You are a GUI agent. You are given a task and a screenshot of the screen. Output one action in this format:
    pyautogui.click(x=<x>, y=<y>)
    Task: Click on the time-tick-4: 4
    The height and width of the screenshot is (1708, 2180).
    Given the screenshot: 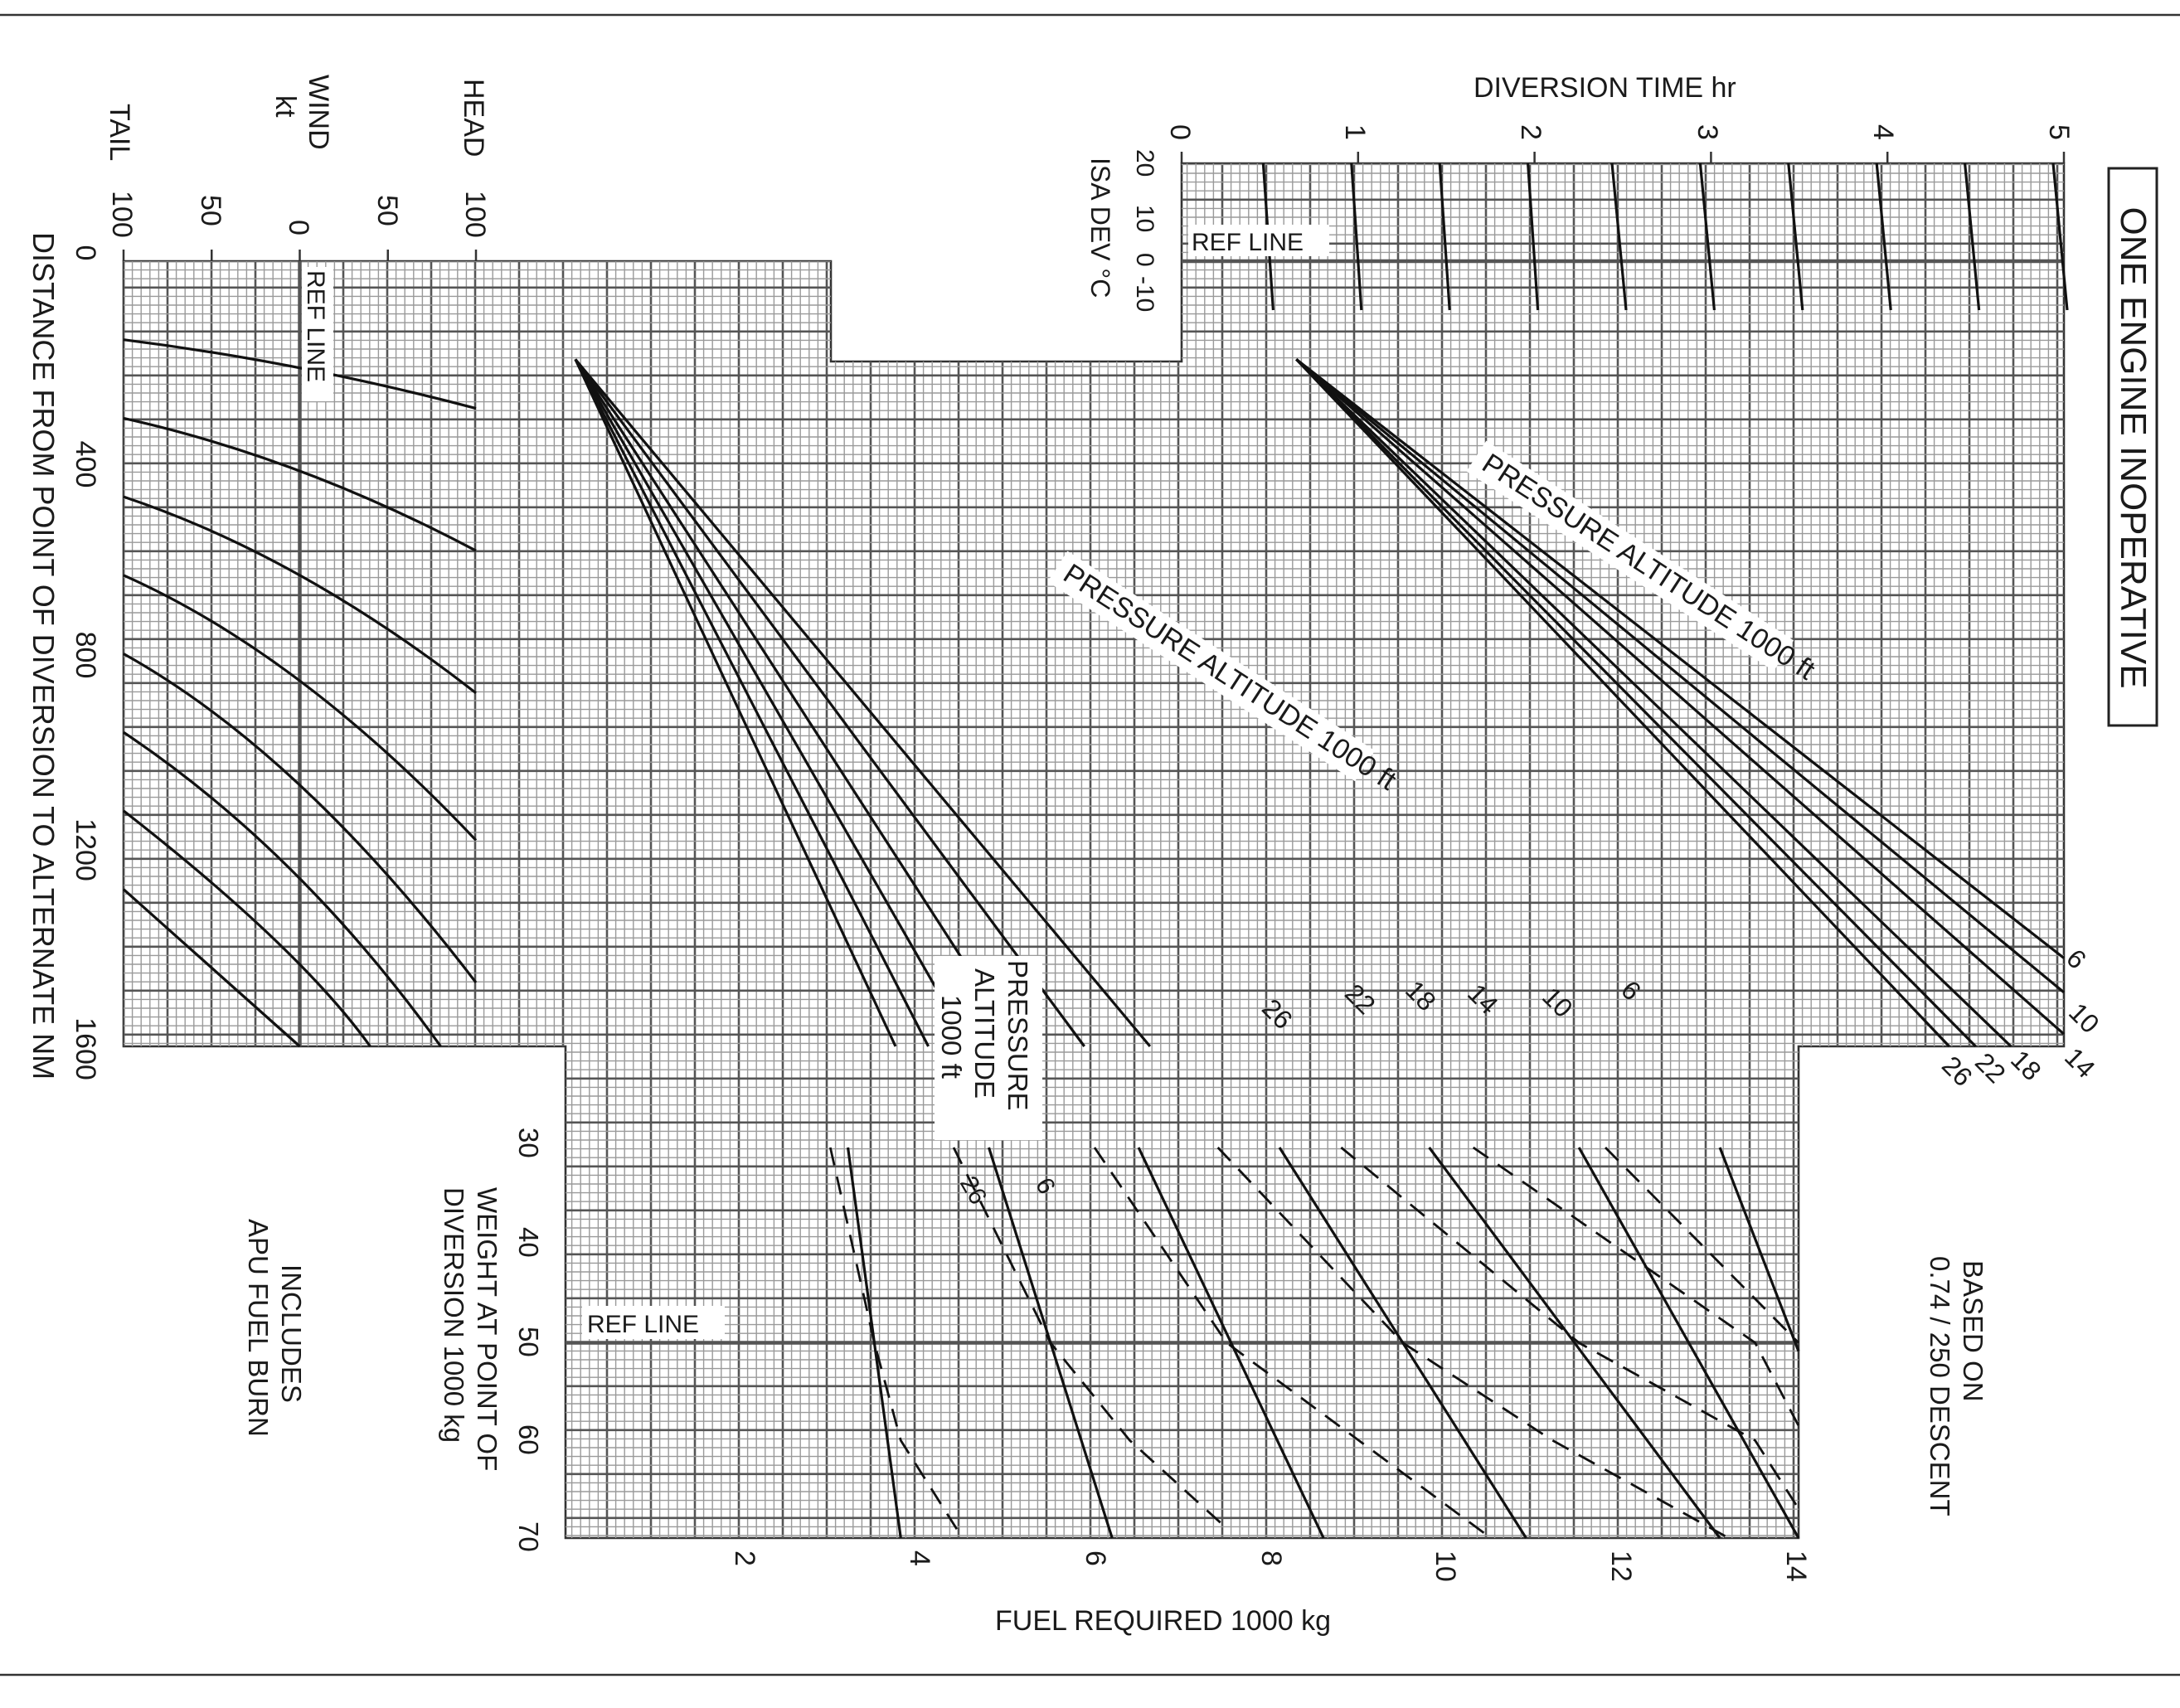 What is the action you would take?
    pyautogui.click(x=1883, y=132)
    